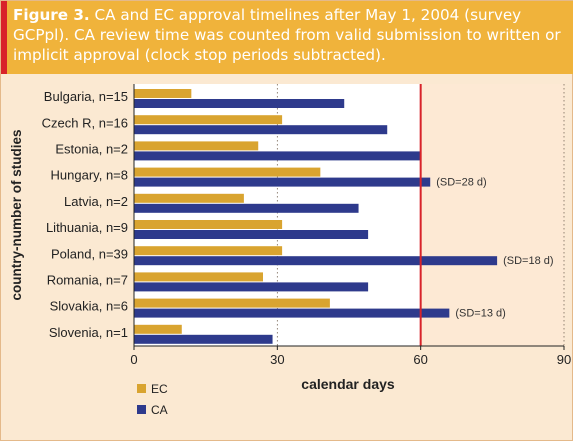 The height and width of the screenshot is (442, 573). What do you see at coordinates (91, 149) in the screenshot?
I see `category-label: Estonia, n=2` at bounding box center [91, 149].